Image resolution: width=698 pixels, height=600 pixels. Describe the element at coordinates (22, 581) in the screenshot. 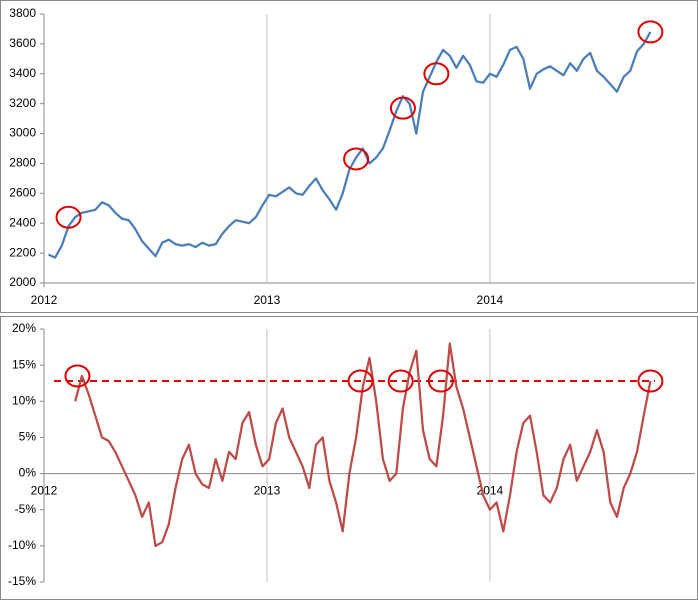

I see `y-tick-label: -15%` at that location.